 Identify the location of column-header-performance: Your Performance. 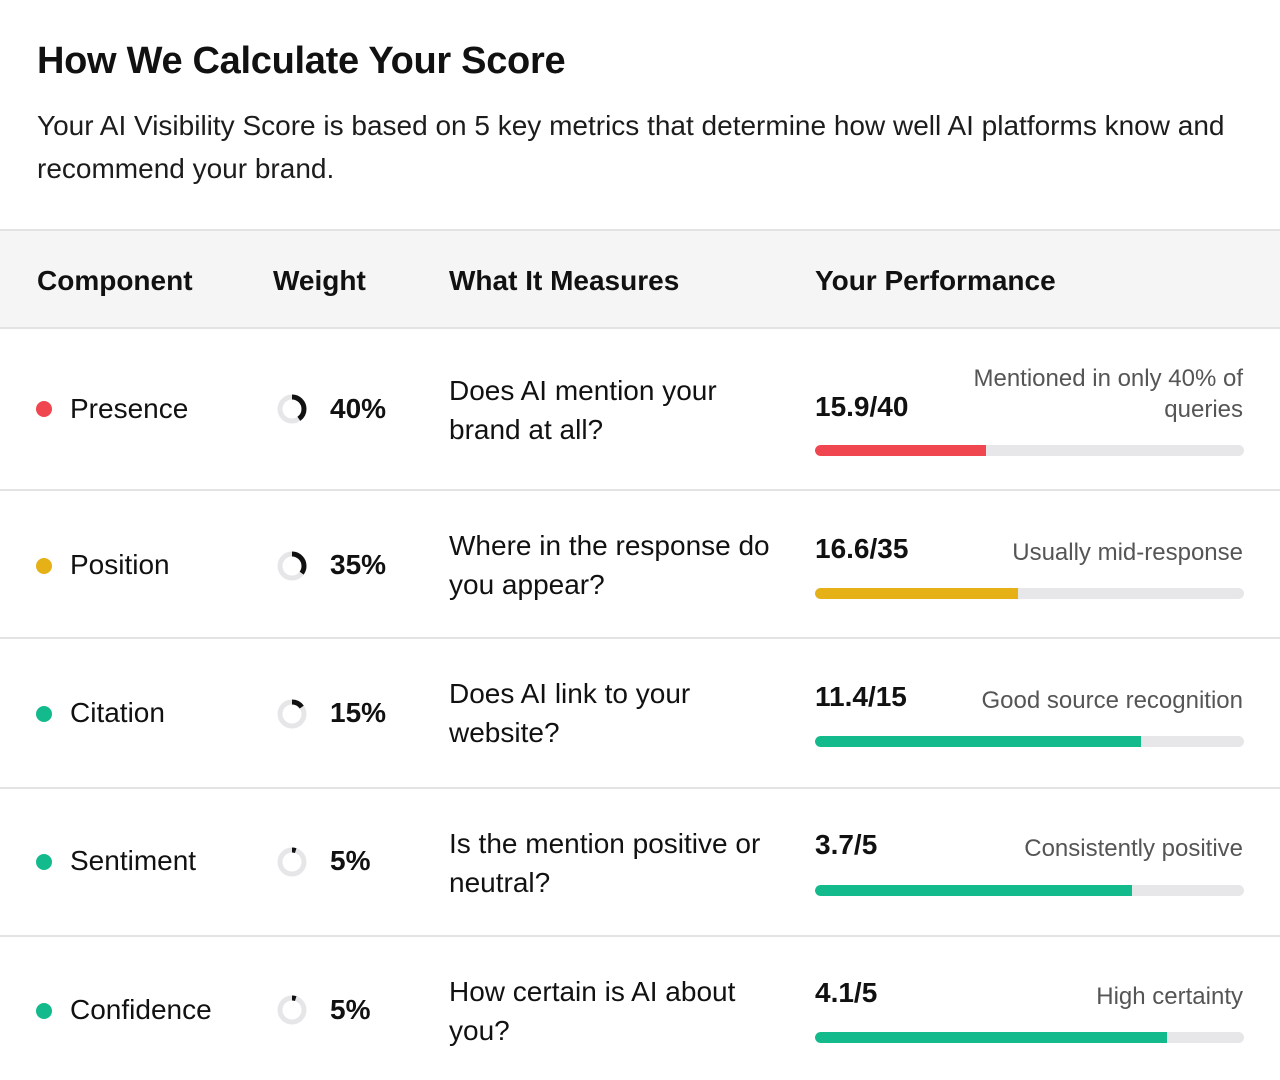
(935, 280).